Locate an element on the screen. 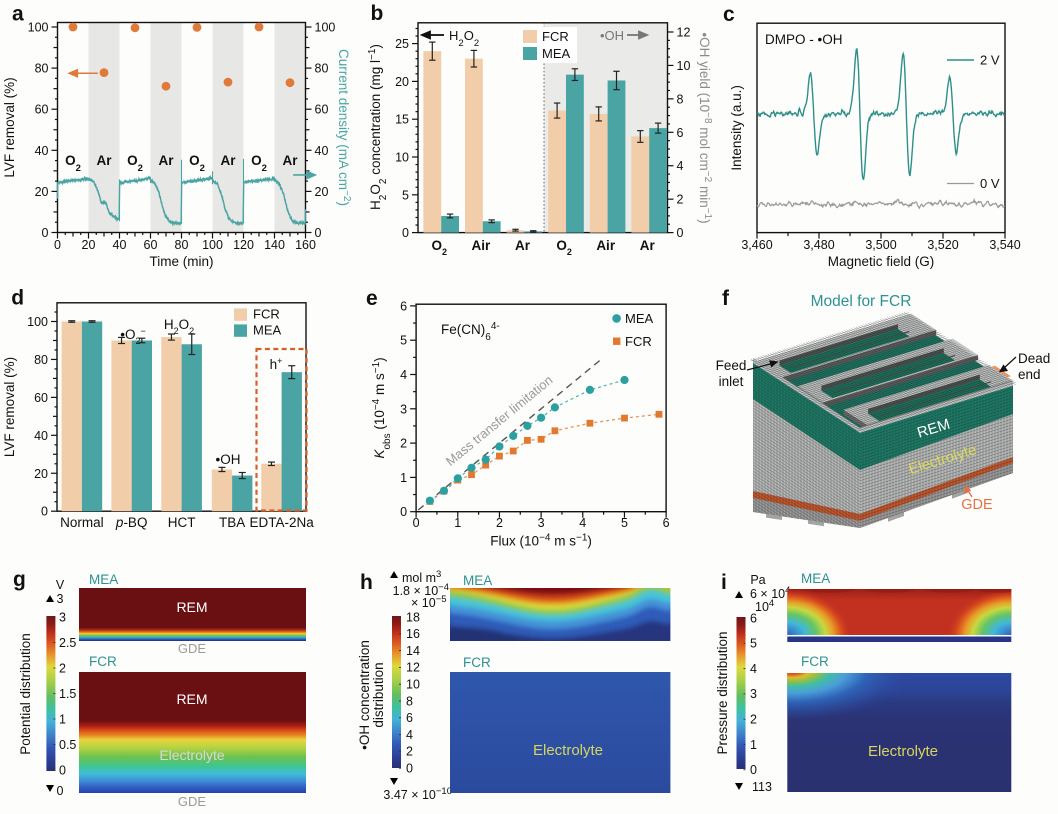 The image size is (1058, 814). svg-text: •OH is located at coordinates (612, 35).